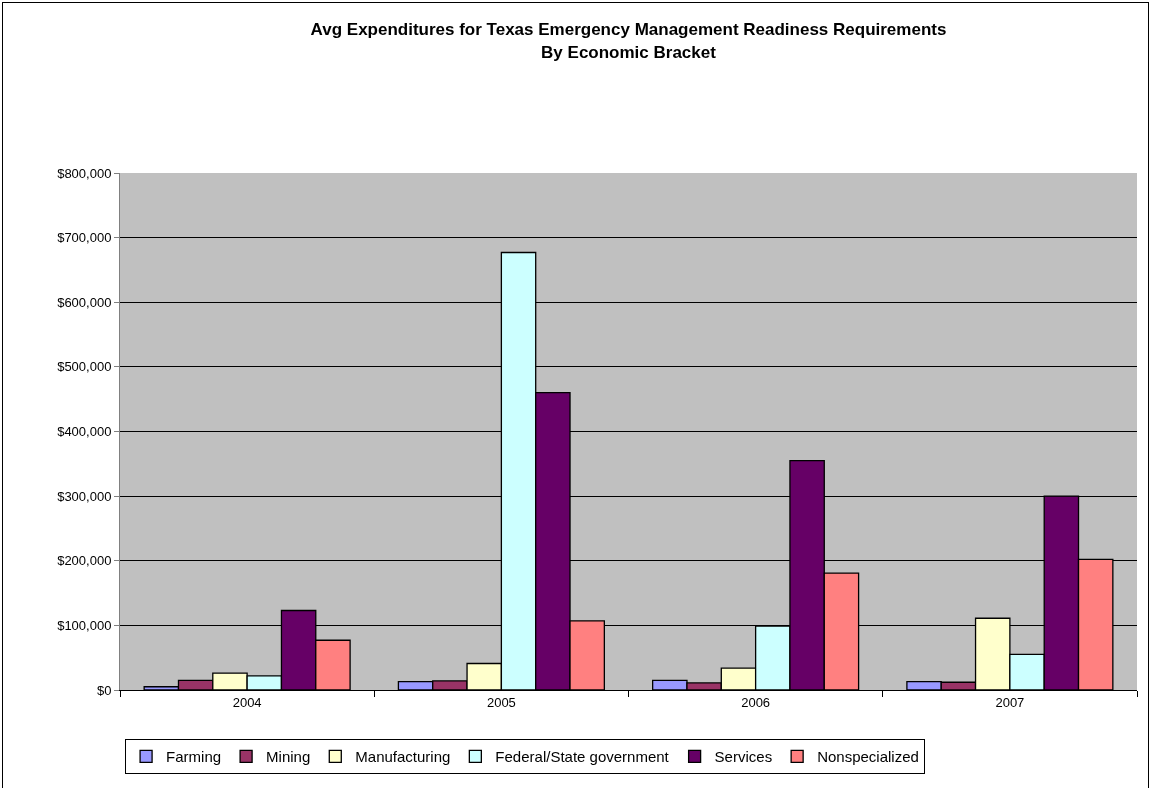  What do you see at coordinates (84, 302) in the screenshot?
I see `y-tick-label: $600,000` at bounding box center [84, 302].